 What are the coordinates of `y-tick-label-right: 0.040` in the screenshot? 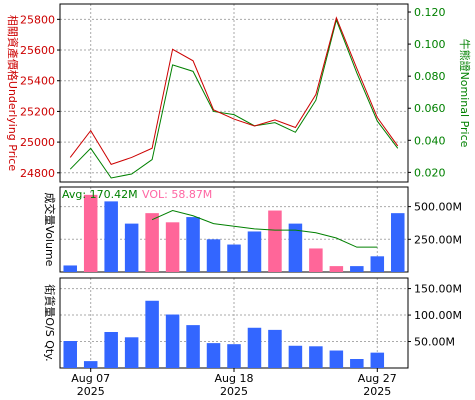 It's located at (430, 140).